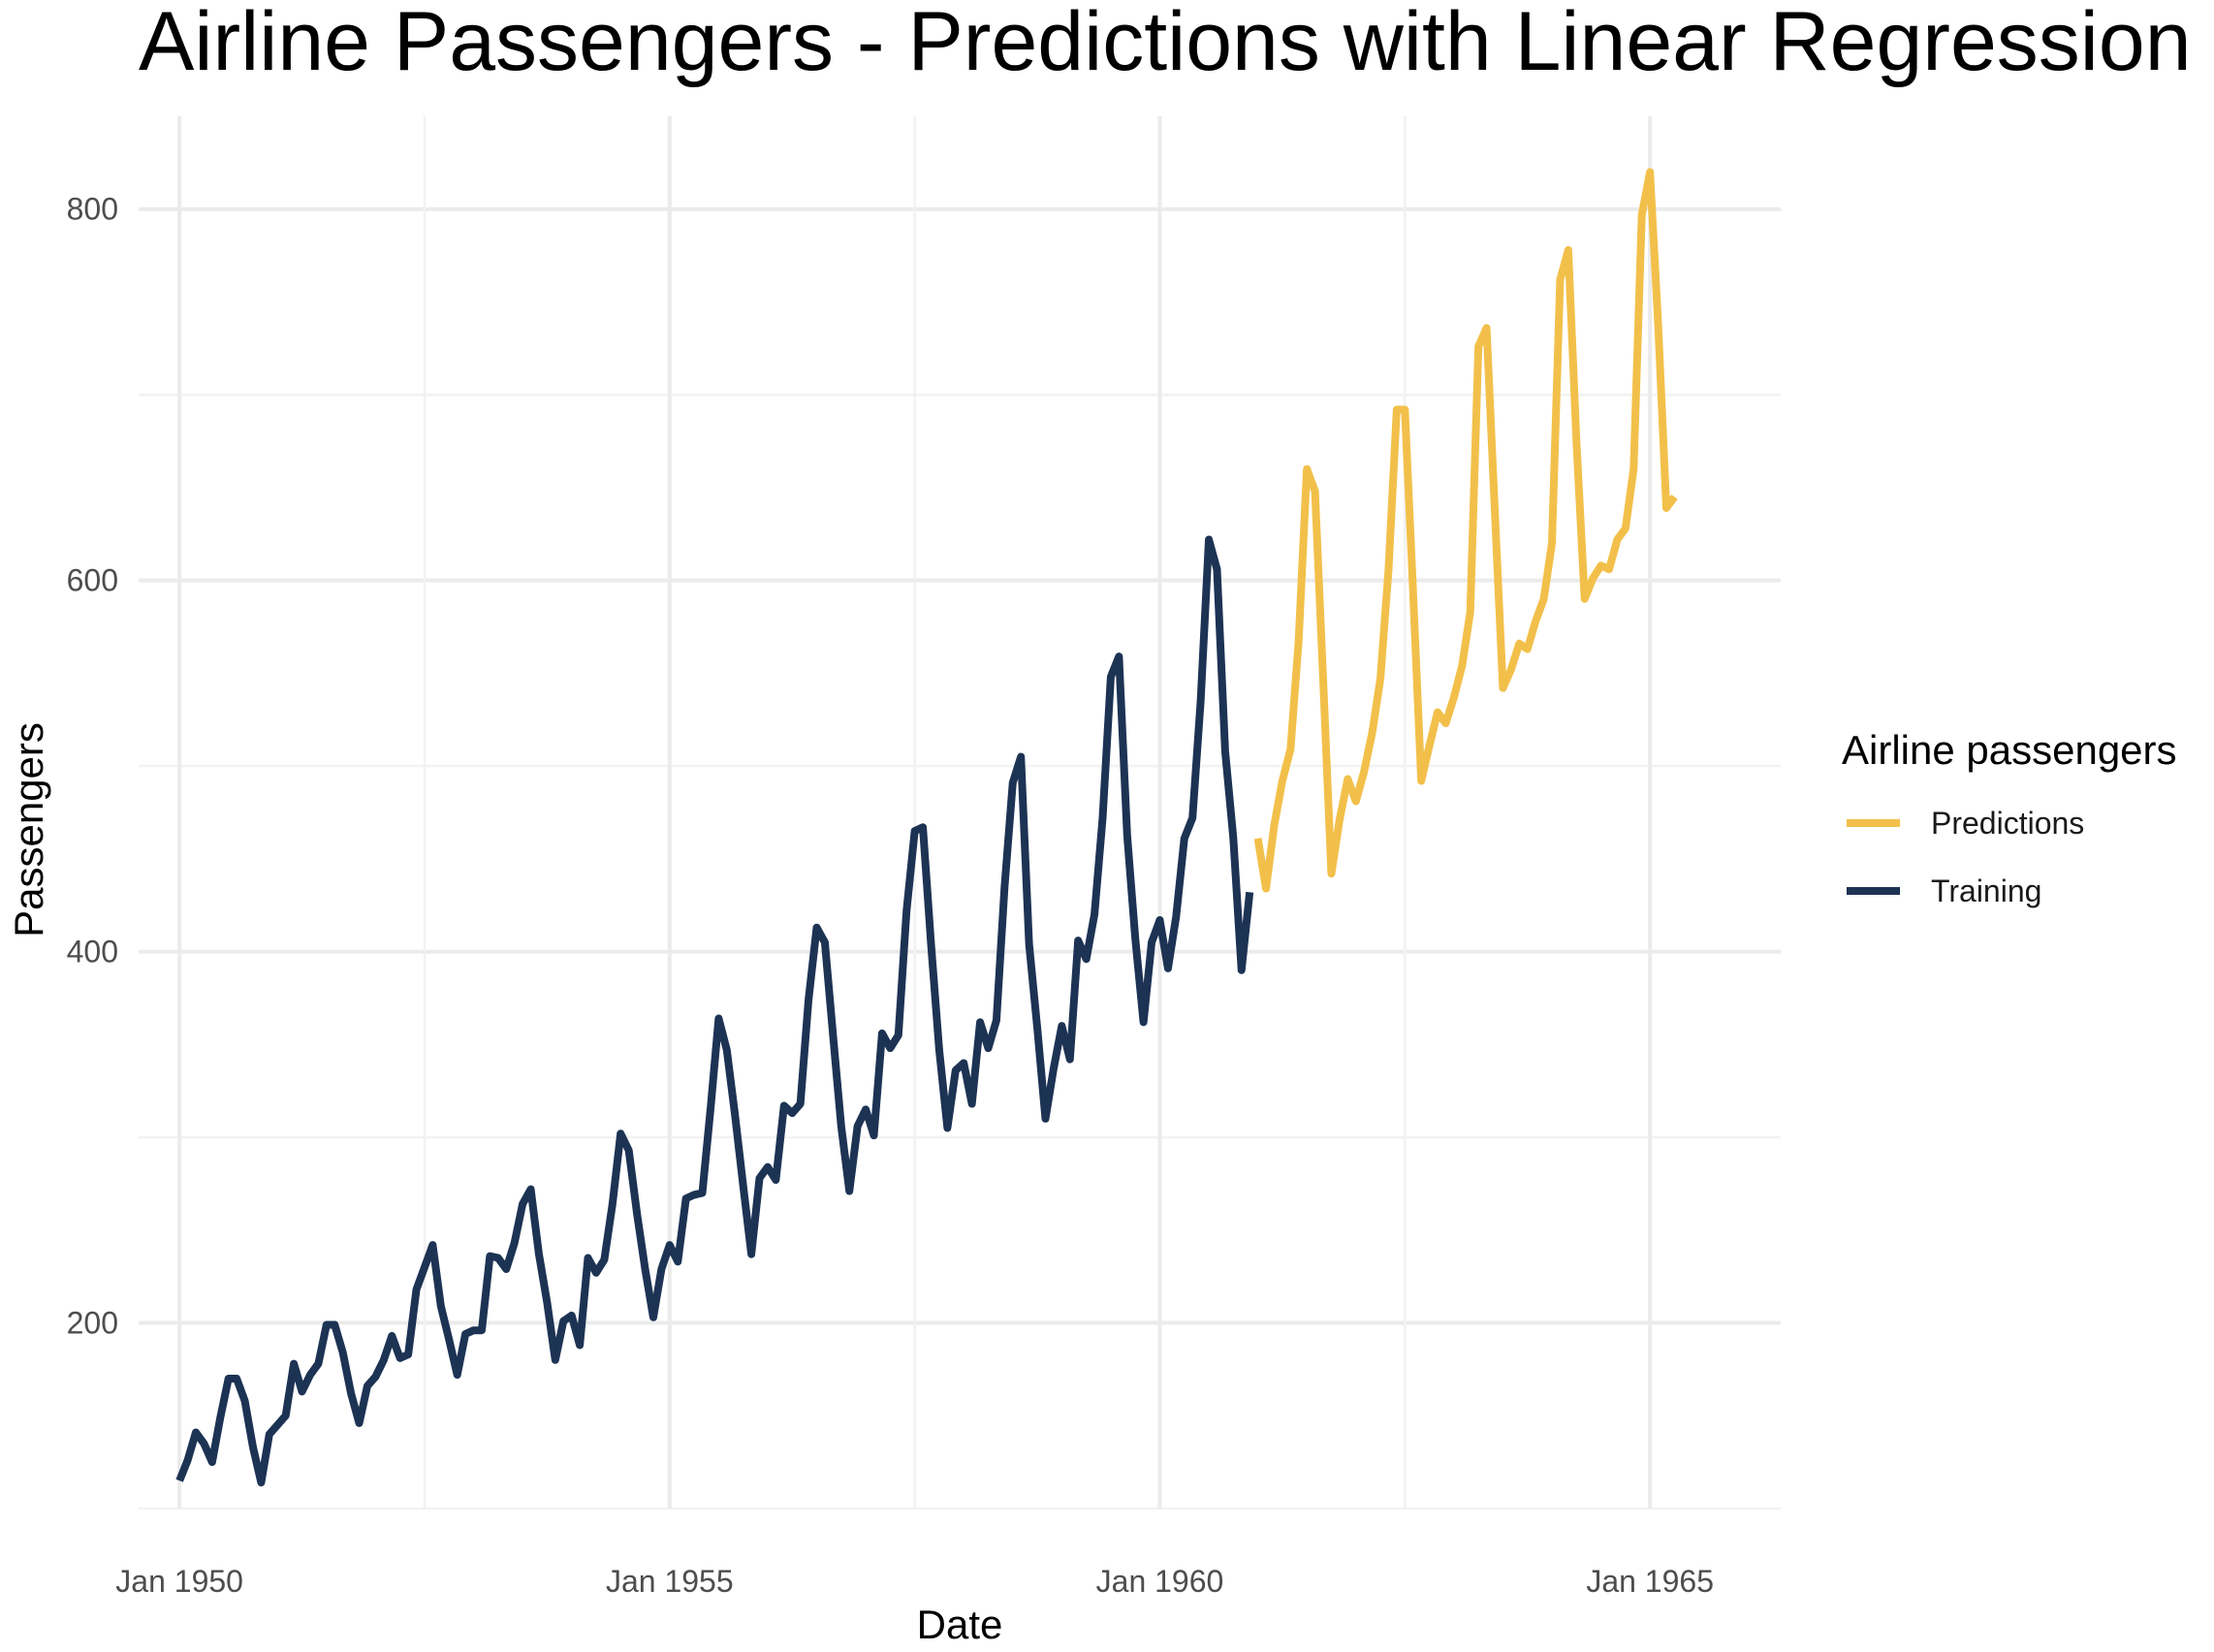 This screenshot has height=1652, width=2214. Describe the element at coordinates (1986, 891) in the screenshot. I see `legend-label-training: Training` at that location.